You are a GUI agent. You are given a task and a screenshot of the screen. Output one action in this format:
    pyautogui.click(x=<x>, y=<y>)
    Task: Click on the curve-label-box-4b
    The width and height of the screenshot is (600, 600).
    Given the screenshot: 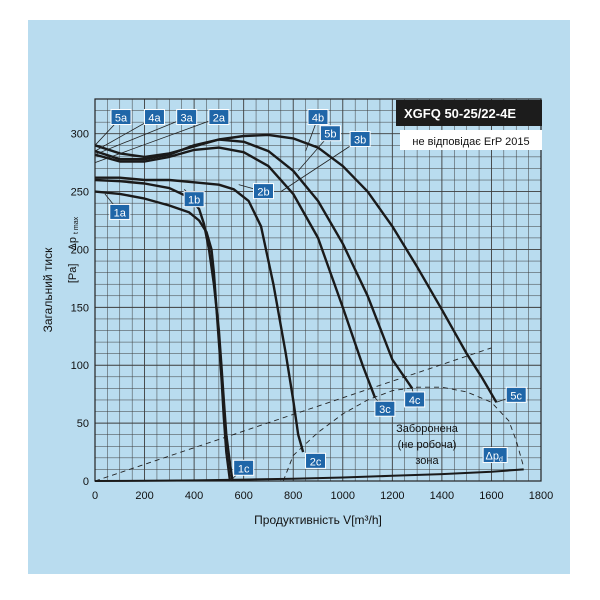 What is the action you would take?
    pyautogui.click(x=318, y=117)
    